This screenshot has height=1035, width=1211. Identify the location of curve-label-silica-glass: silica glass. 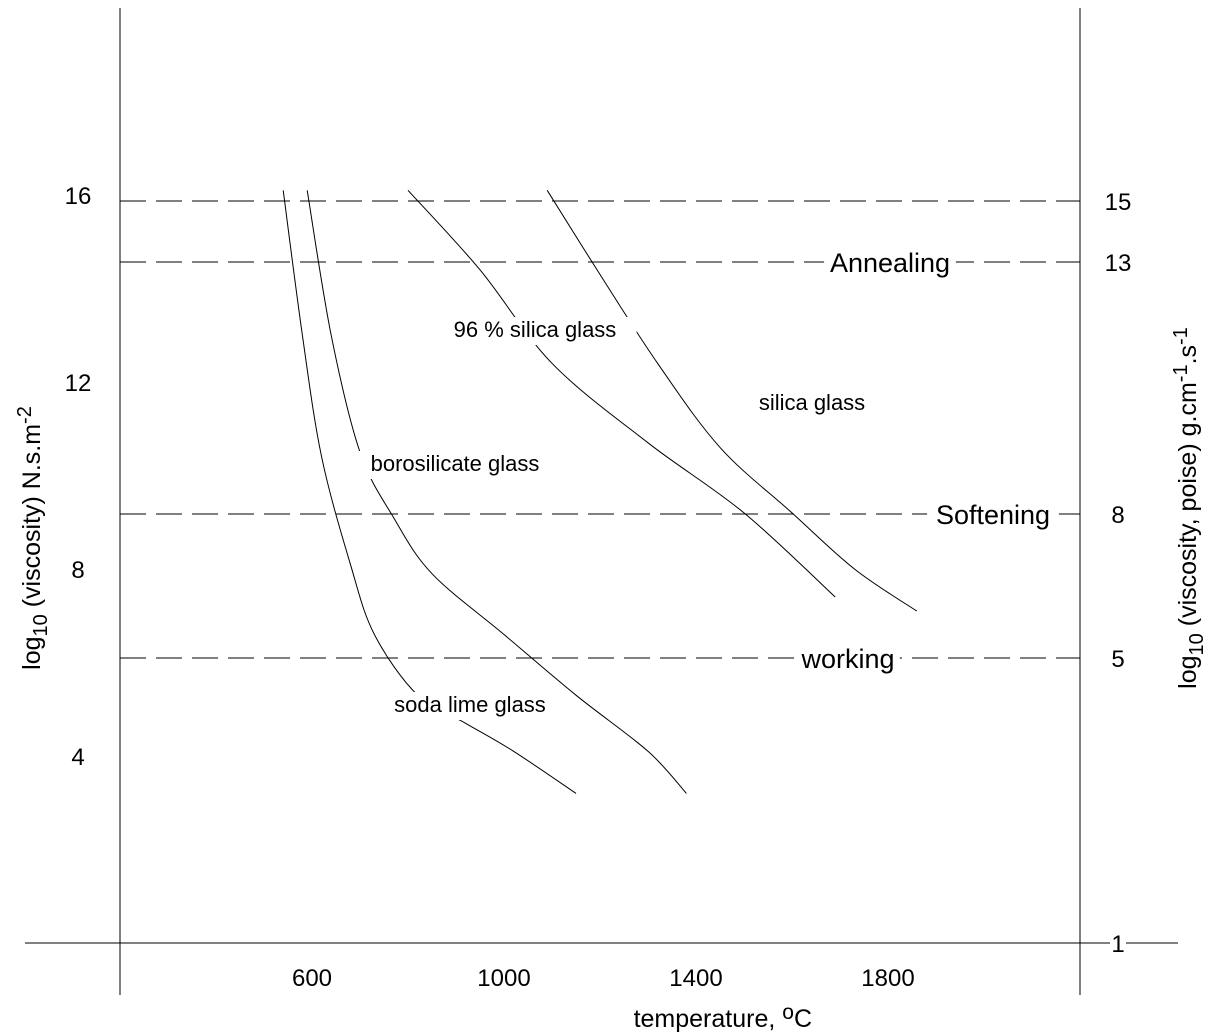
(812, 402).